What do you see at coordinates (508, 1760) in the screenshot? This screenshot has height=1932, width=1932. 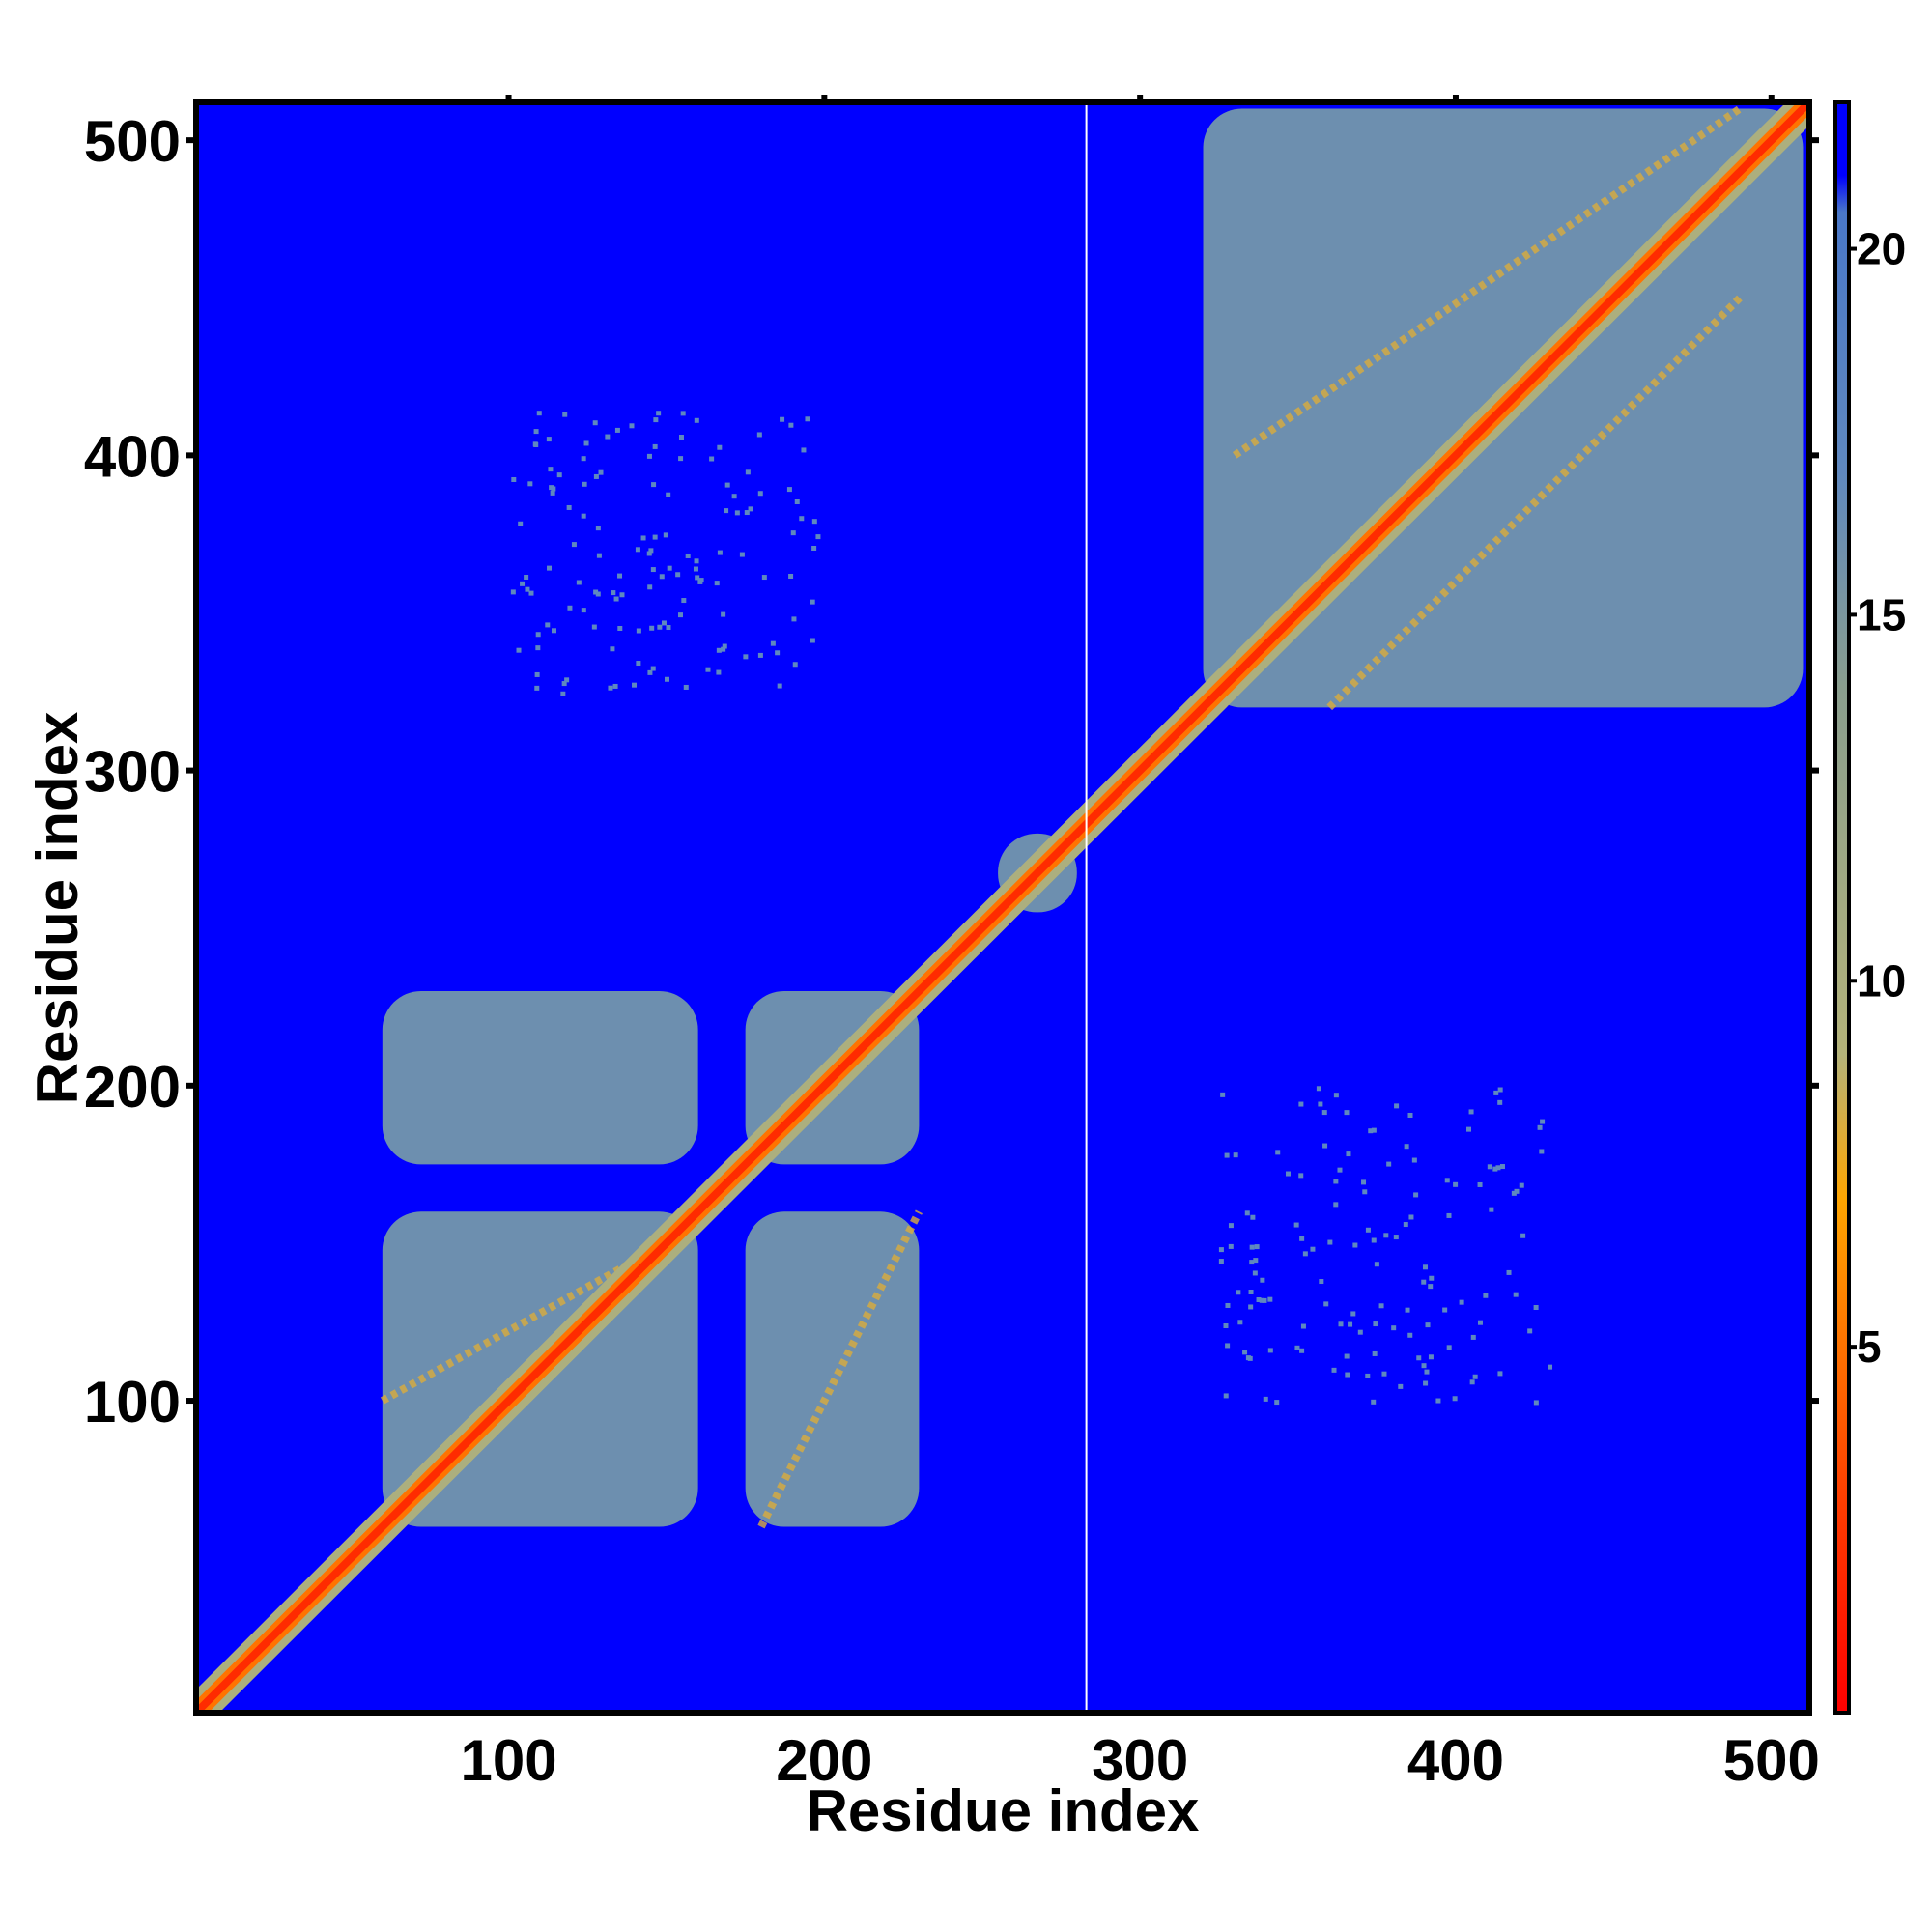 I see `x-tick-label: 100` at bounding box center [508, 1760].